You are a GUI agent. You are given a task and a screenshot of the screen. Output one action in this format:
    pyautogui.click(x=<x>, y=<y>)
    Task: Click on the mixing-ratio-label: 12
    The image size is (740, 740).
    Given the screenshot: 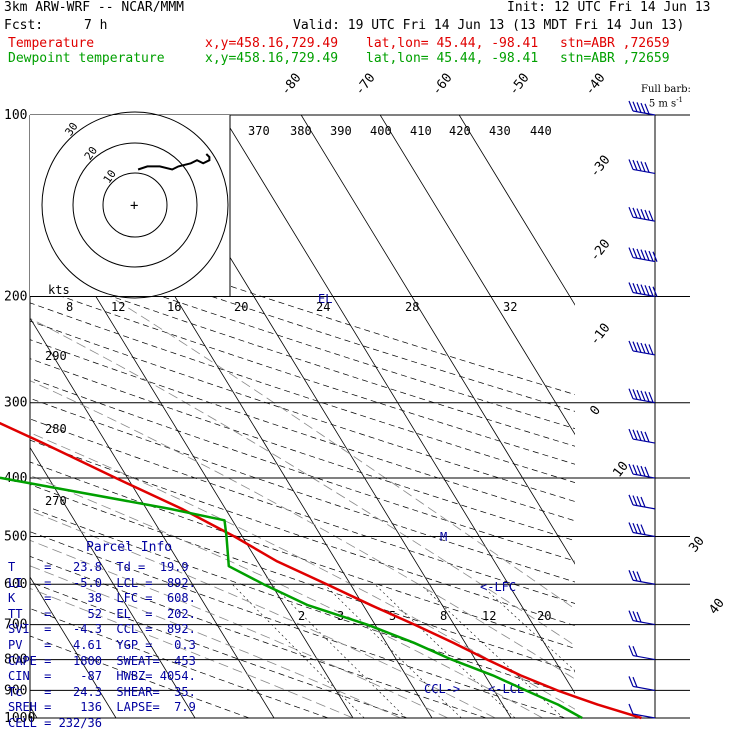 What is the action you would take?
    pyautogui.click(x=489, y=616)
    